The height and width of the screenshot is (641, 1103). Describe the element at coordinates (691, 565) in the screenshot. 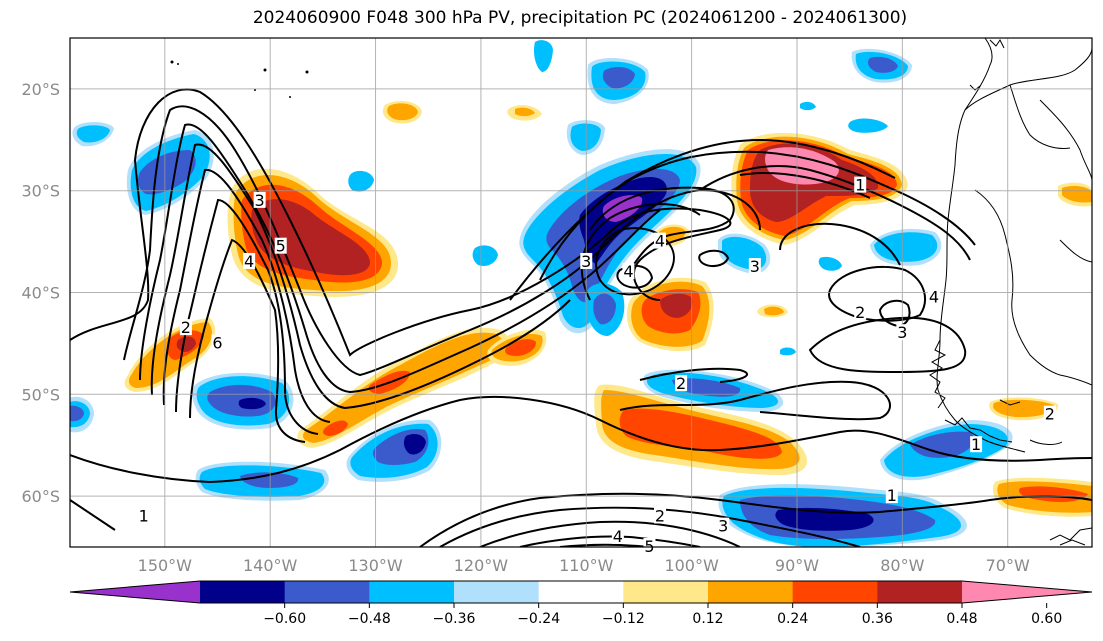

I see `x-tick-label: 100°W` at that location.